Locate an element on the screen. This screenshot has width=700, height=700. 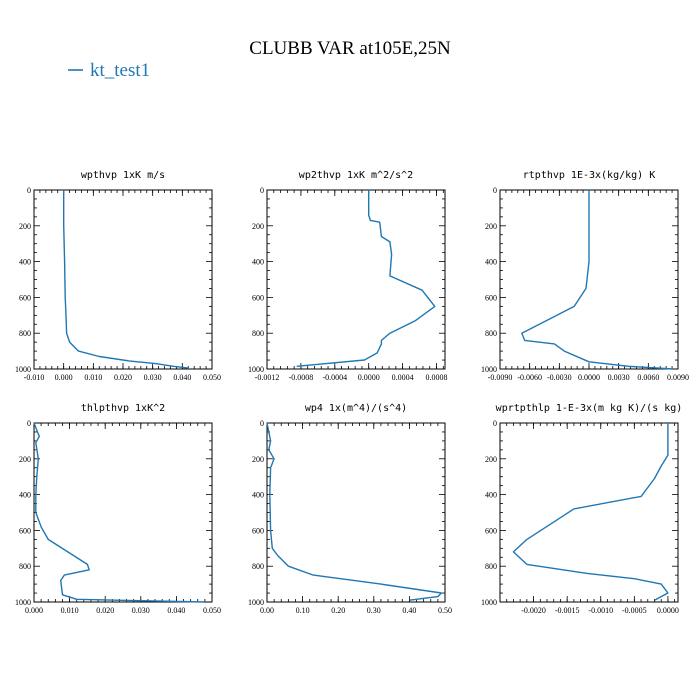
x-tick-label: 0.0008 is located at coordinates (437, 377).